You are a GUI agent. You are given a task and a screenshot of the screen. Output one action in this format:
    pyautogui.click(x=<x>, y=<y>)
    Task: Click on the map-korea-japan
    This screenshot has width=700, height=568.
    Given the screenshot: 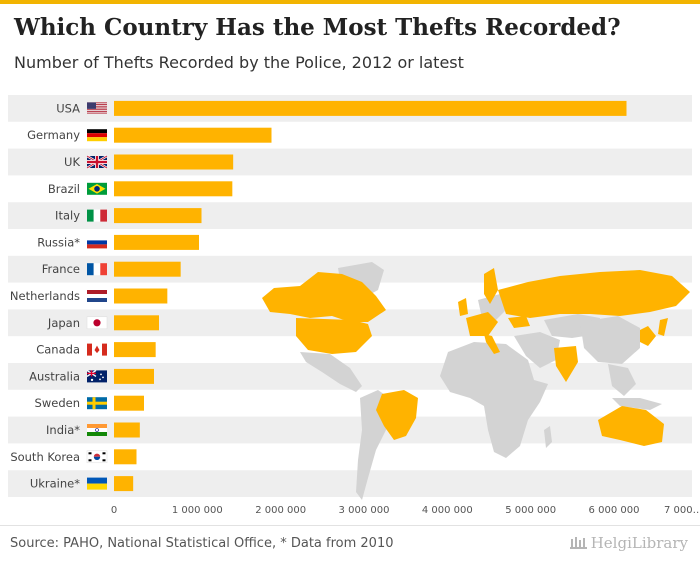 What is the action you would take?
    pyautogui.click(x=654, y=332)
    